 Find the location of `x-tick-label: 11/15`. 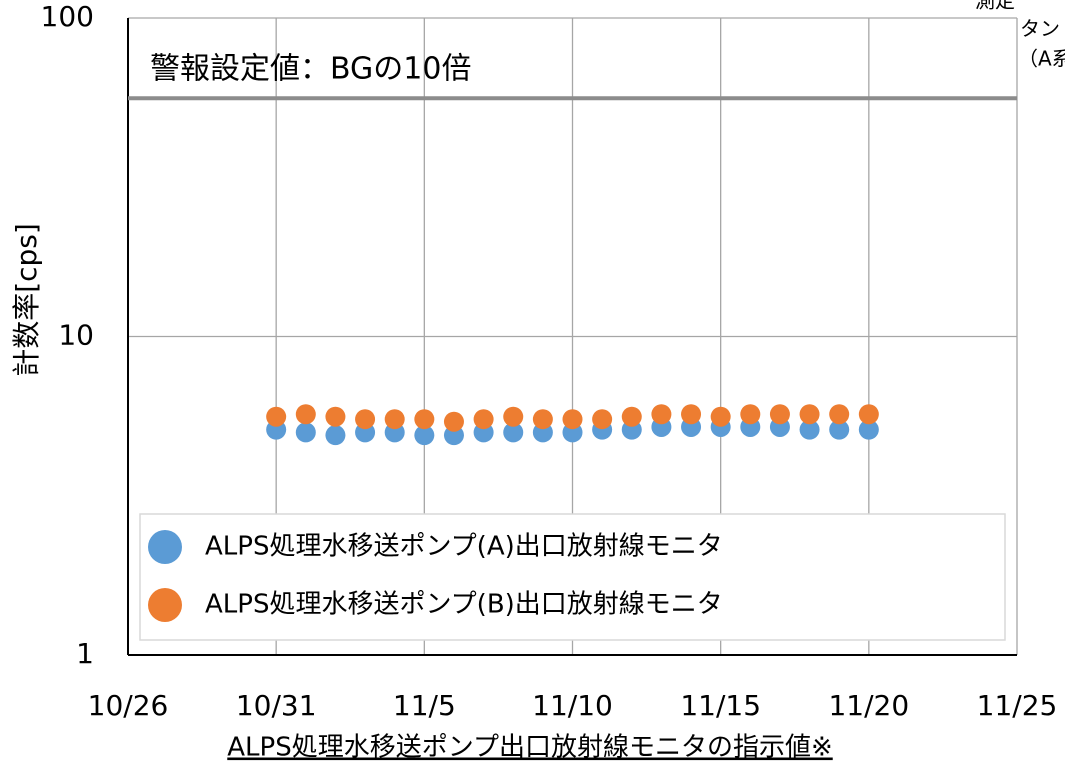

x-tick-label: 11/15 is located at coordinates (720, 705).